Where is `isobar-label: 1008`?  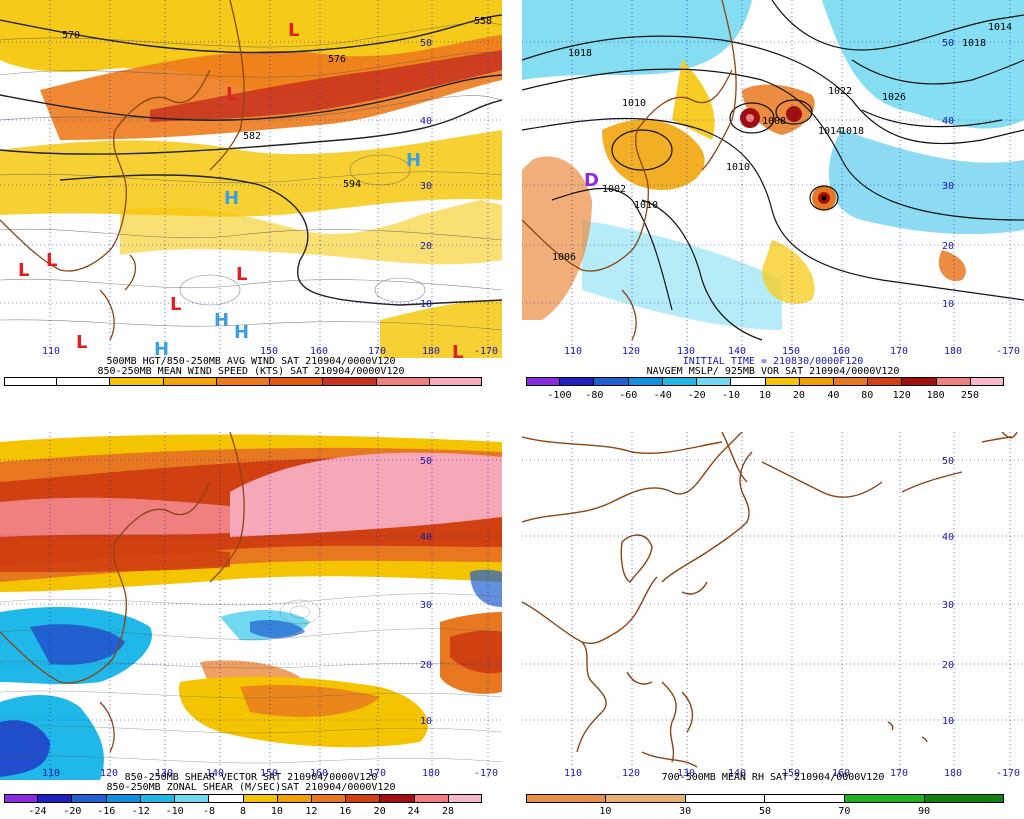
isobar-label: 1008 is located at coordinates (774, 121).